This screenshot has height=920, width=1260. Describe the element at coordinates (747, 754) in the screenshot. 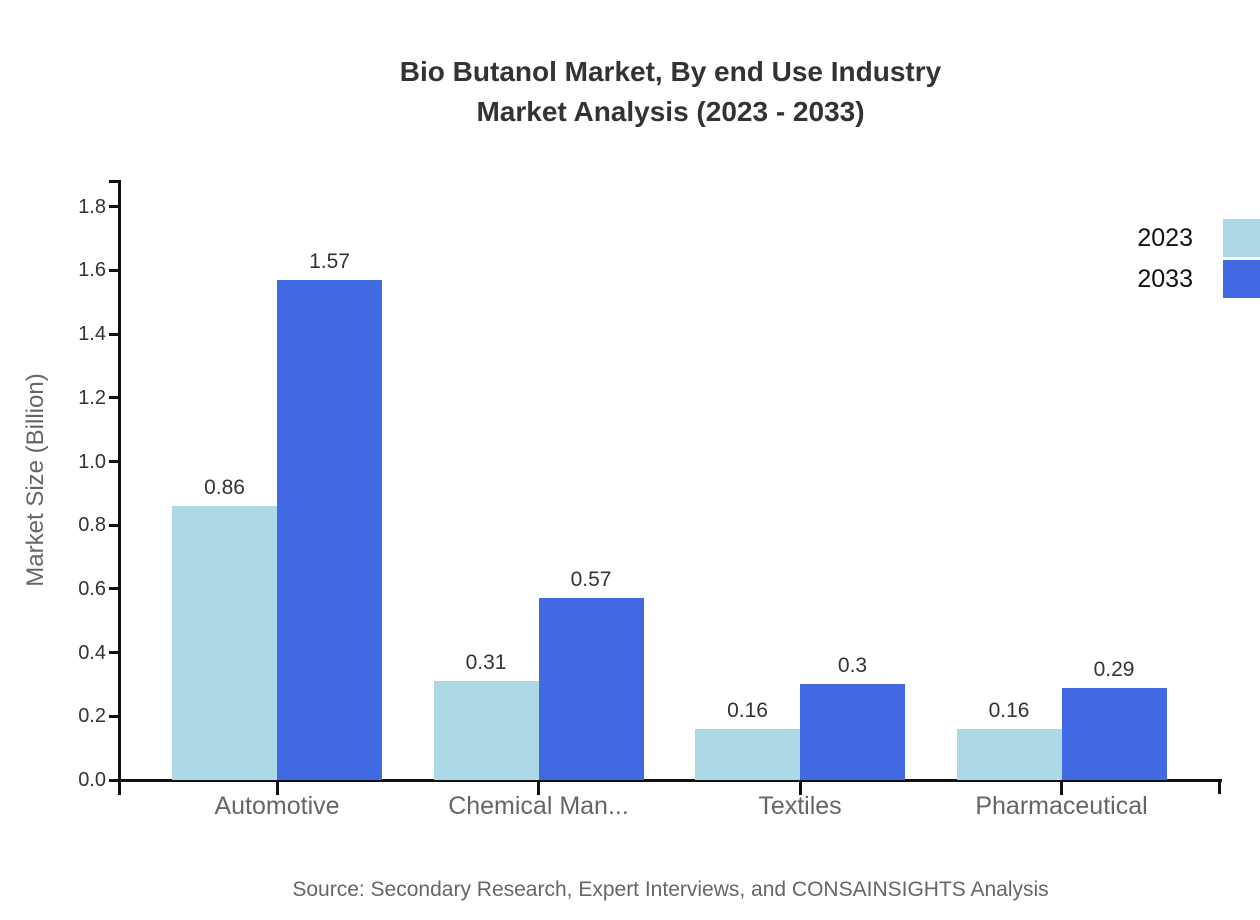

I see `bar-2023-textiles` at that location.